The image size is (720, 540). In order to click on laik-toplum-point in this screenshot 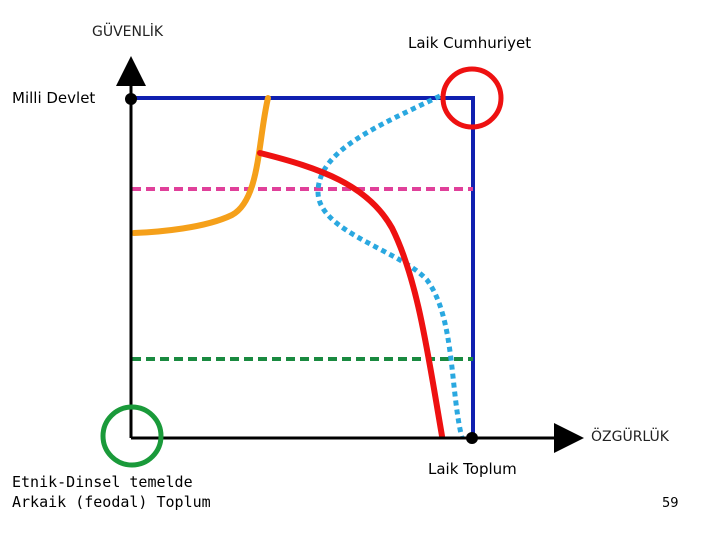, I will do `click(472, 438)`.